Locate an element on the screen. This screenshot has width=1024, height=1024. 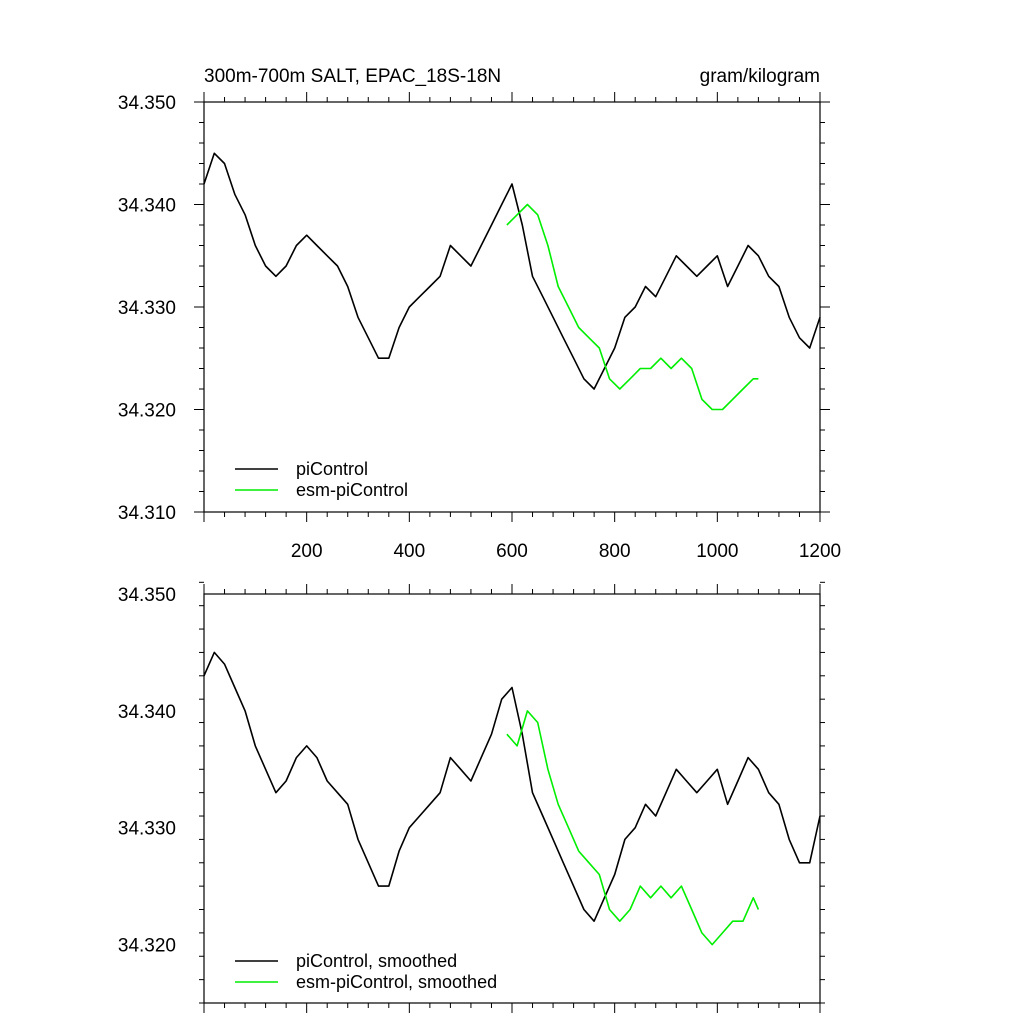
legend-label-0: piControl, smoothed is located at coordinates (376, 961).